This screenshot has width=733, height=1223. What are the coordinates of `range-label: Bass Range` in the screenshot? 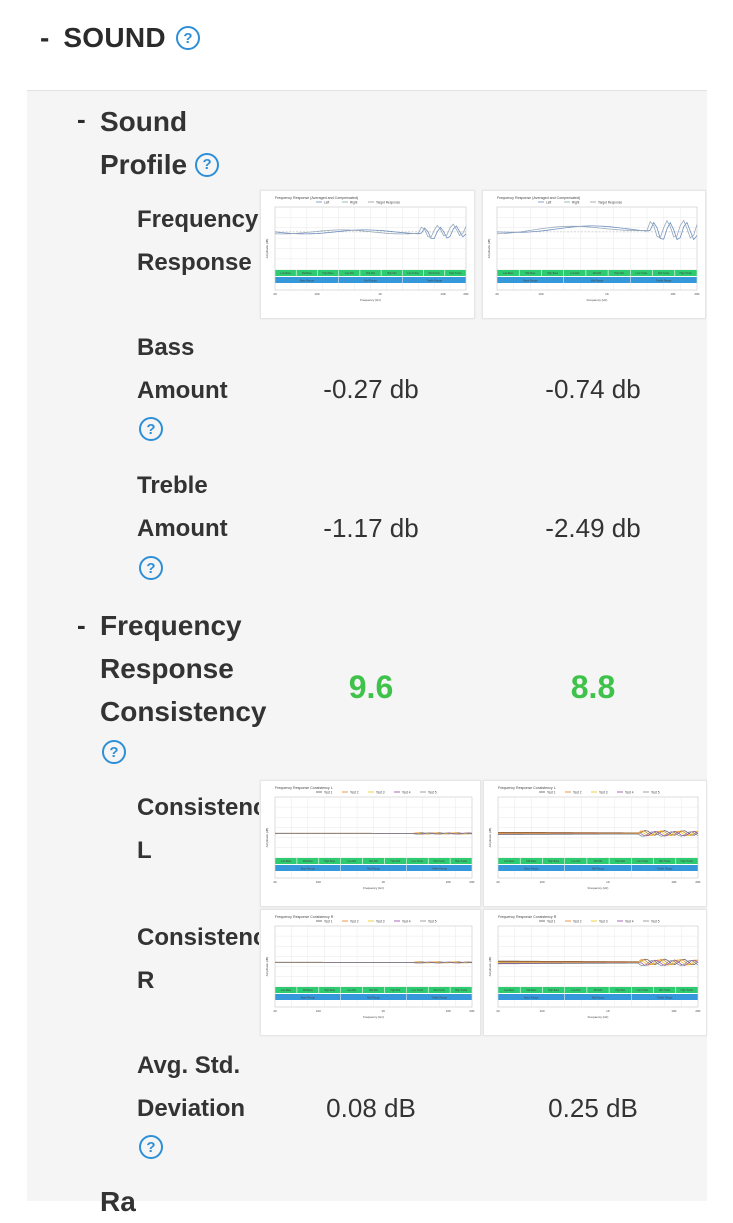 It's located at (530, 281).